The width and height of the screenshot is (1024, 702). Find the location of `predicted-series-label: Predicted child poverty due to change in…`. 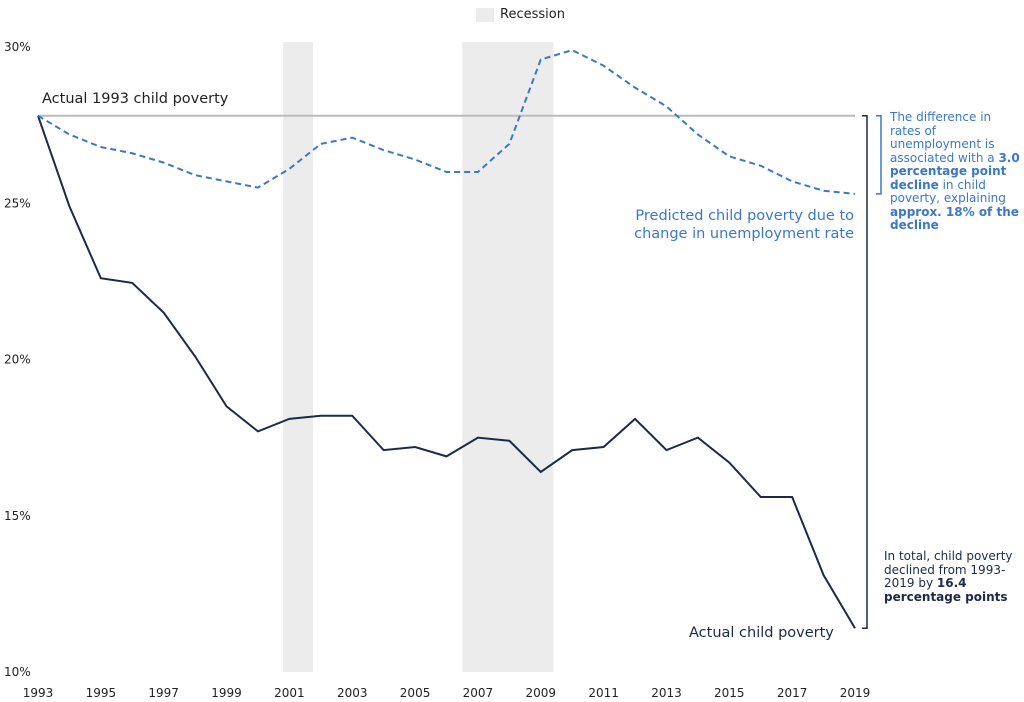

predicted-series-label: Predicted child poverty due to change in… is located at coordinates (729, 225).